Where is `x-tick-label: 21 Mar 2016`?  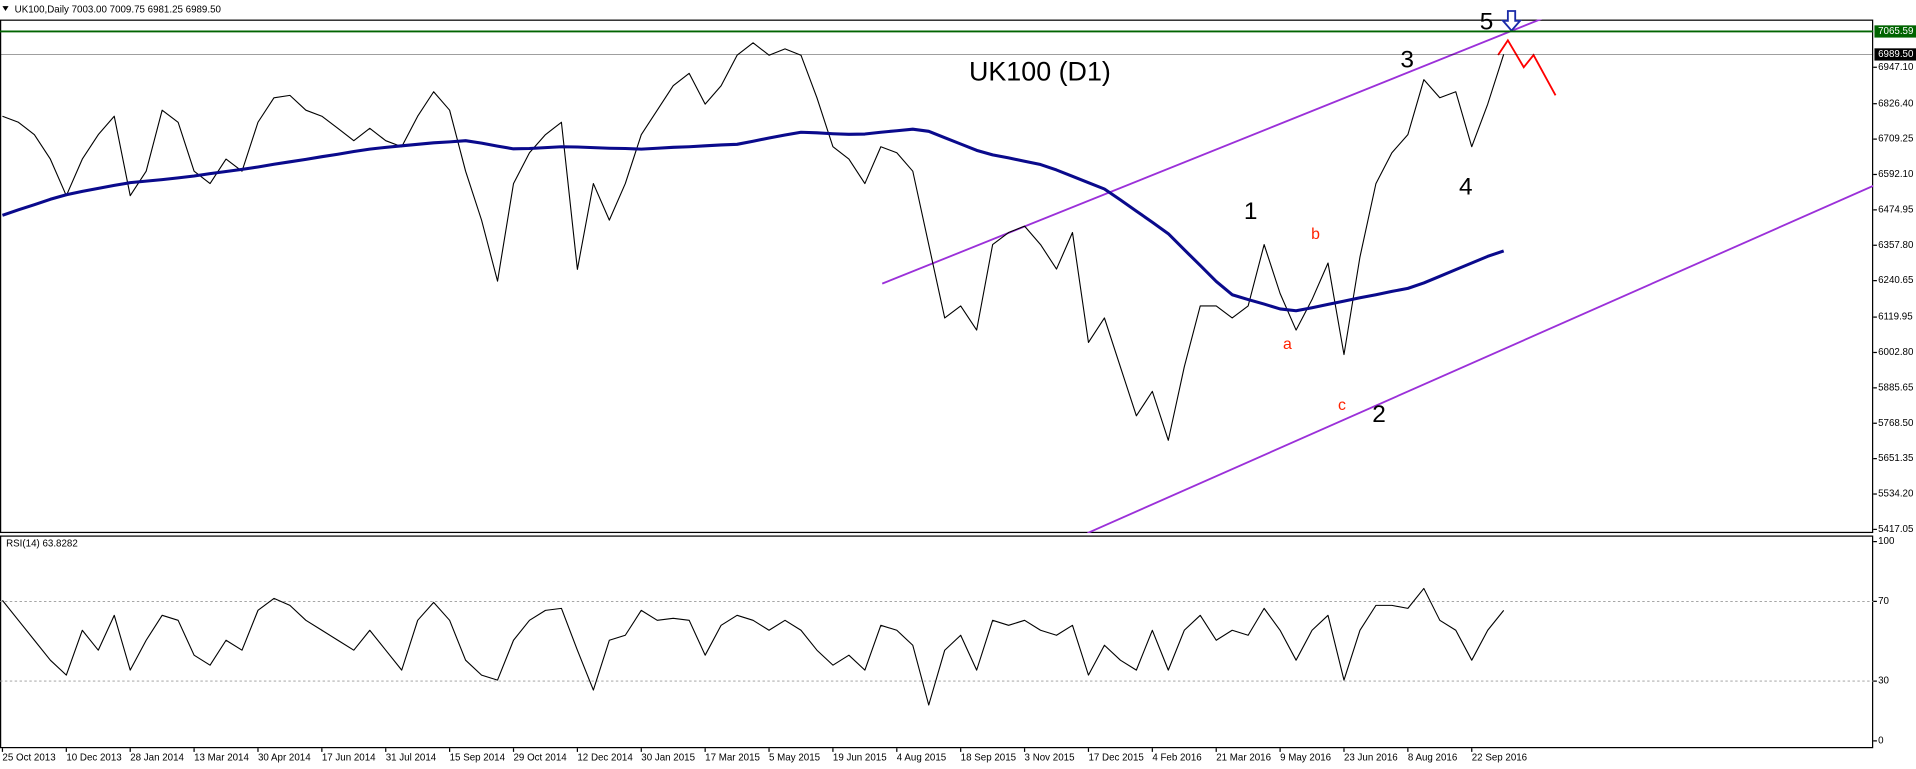 x-tick-label: 21 Mar 2016 is located at coordinates (1243, 758).